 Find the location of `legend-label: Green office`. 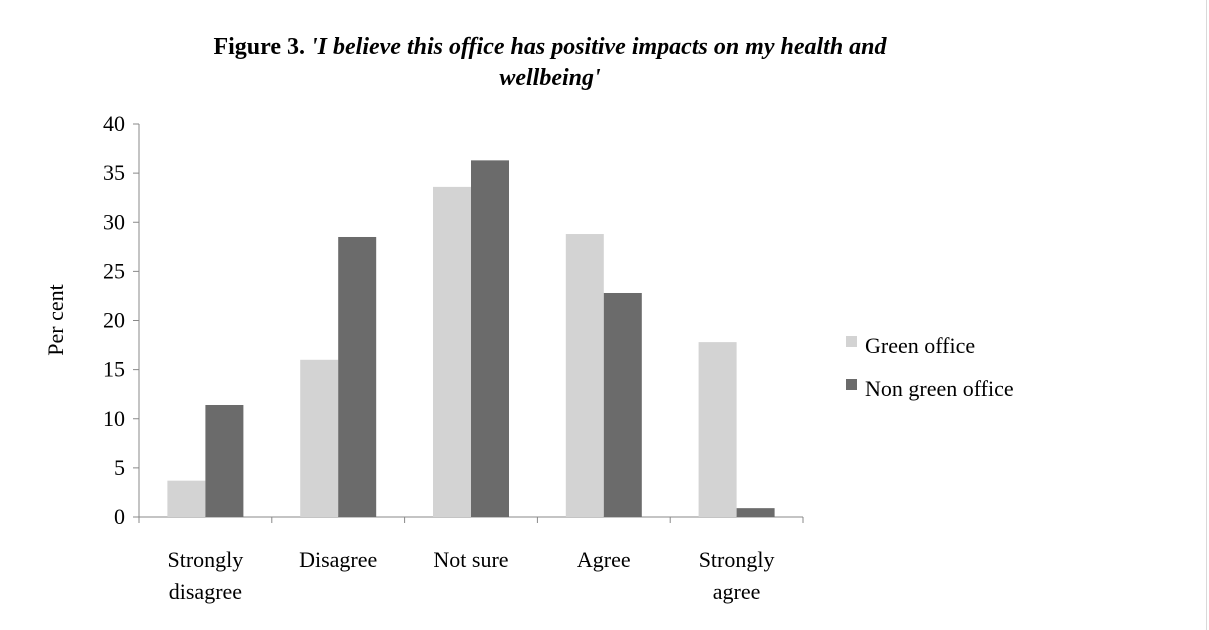

legend-label: Green office is located at coordinates (920, 345).